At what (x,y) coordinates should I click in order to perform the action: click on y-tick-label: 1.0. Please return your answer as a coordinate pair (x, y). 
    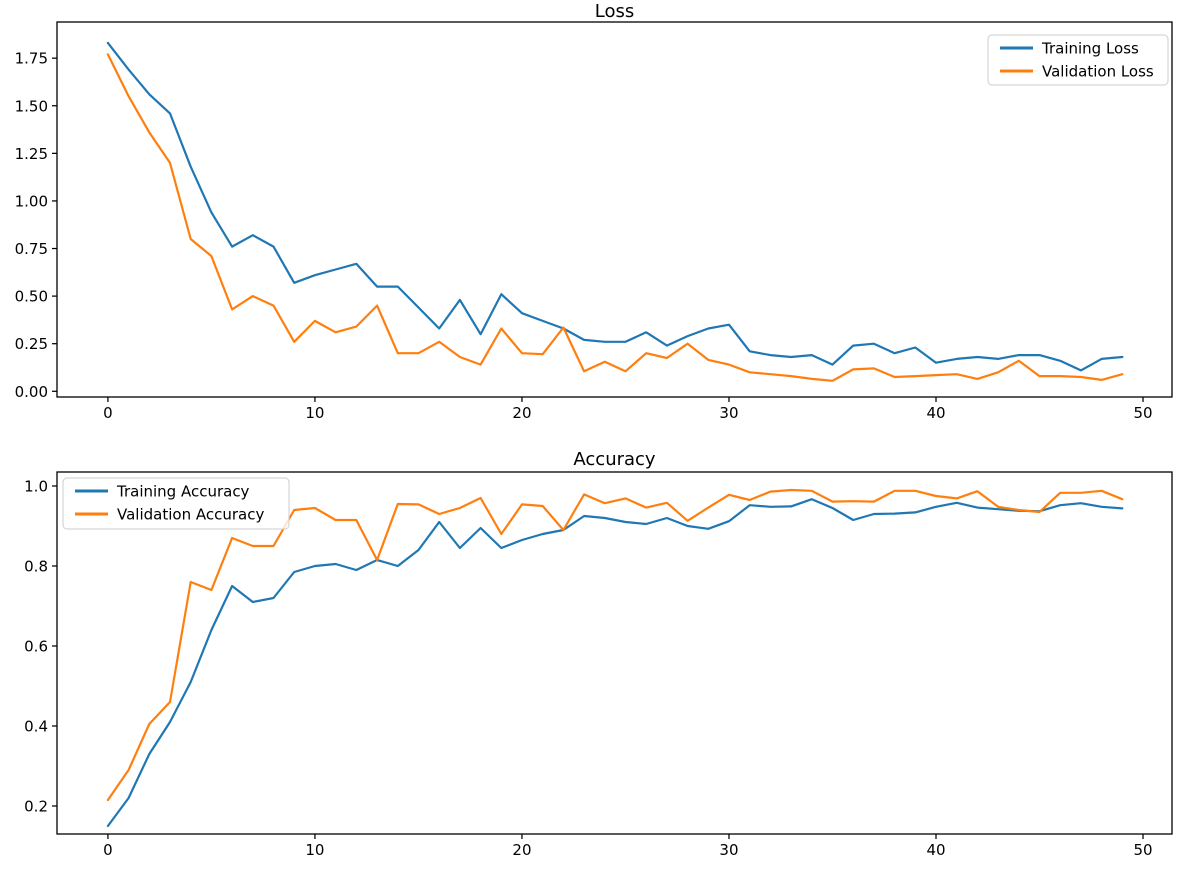
    Looking at the image, I should click on (36, 487).